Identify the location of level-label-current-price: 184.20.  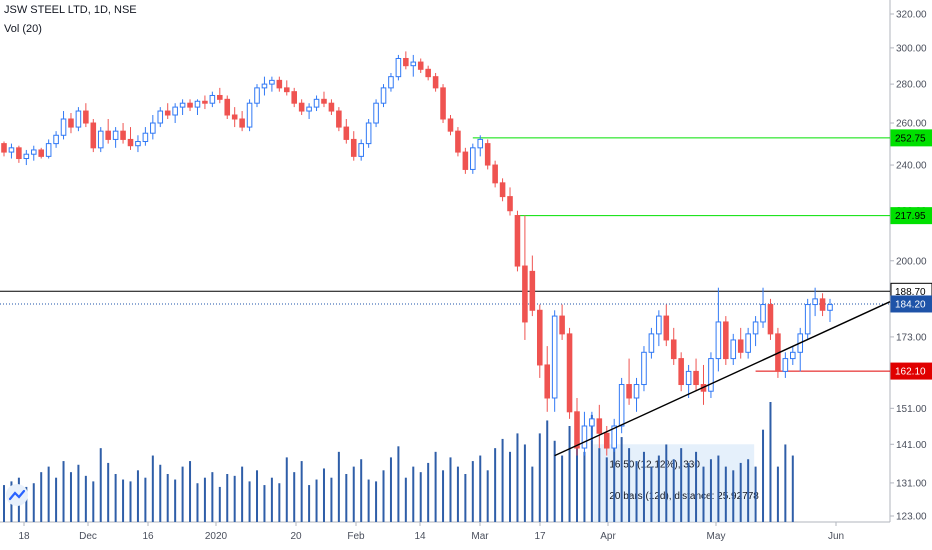
(910, 304).